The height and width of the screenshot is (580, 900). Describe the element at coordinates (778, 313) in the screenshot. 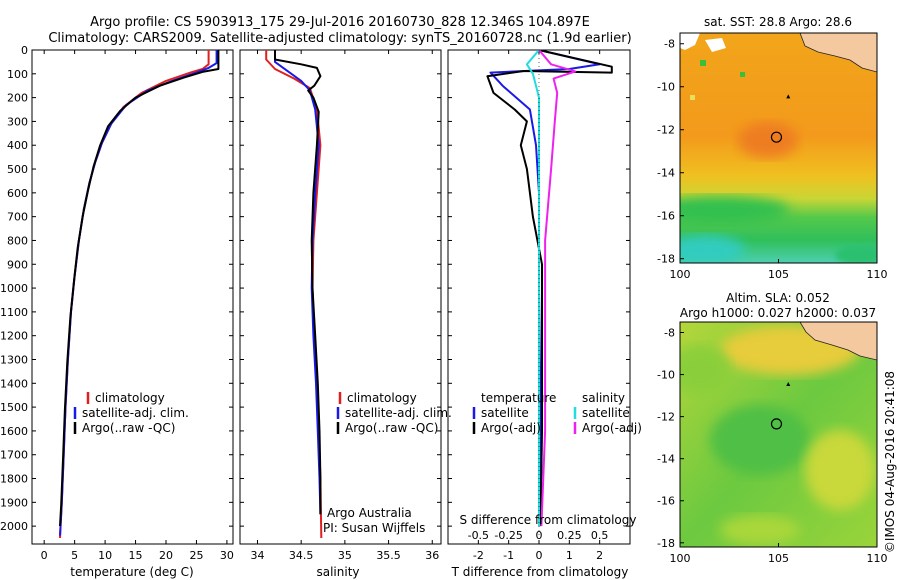

I see `sla-map-title-2: Argo h1000: 0.027 h2000: 0.037` at that location.